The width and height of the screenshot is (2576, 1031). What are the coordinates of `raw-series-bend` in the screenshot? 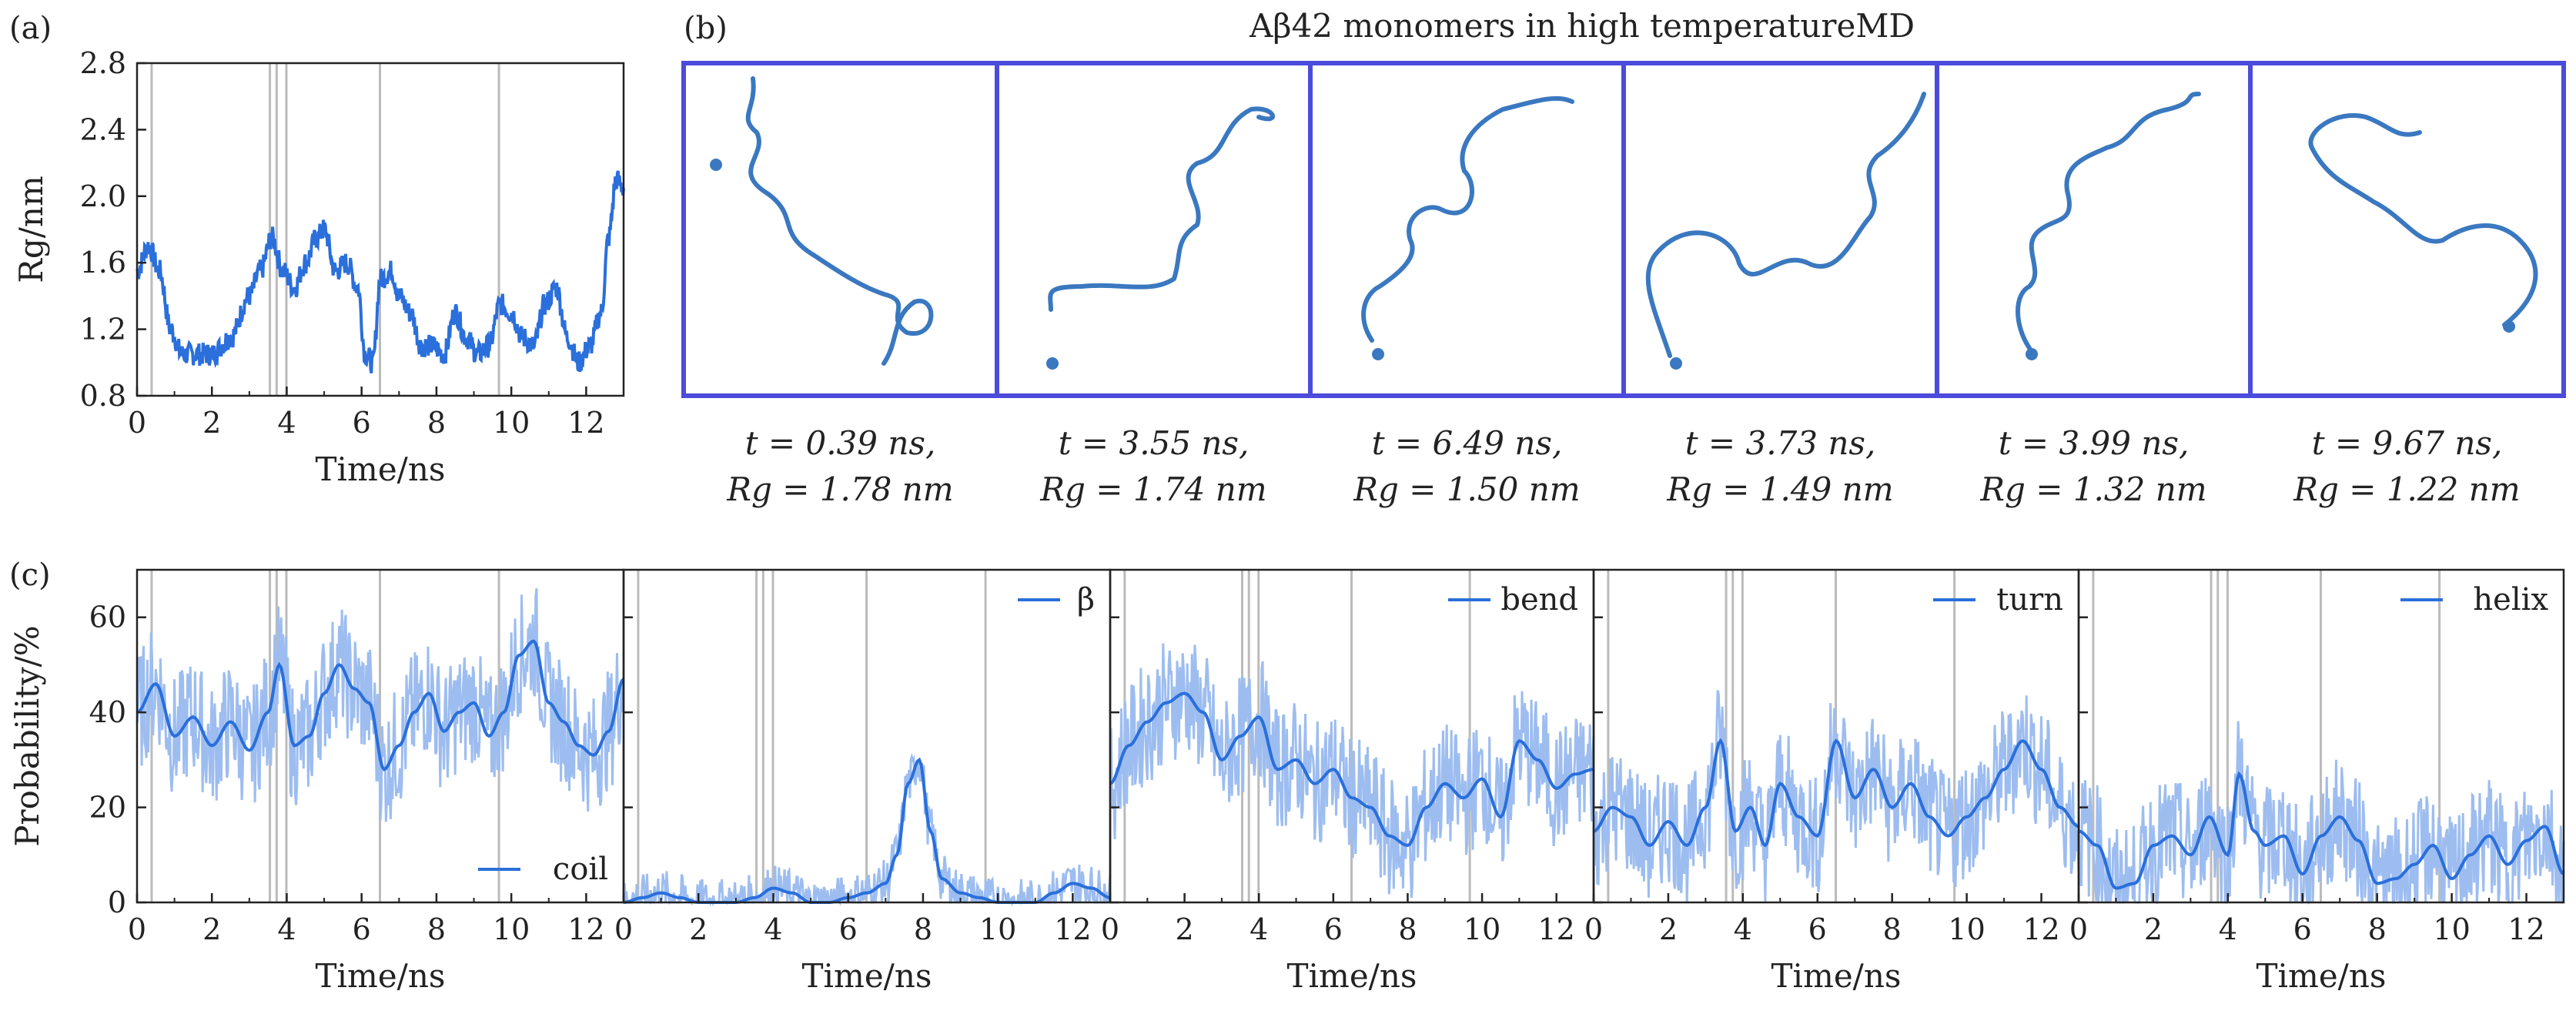 It's located at (1352, 771).